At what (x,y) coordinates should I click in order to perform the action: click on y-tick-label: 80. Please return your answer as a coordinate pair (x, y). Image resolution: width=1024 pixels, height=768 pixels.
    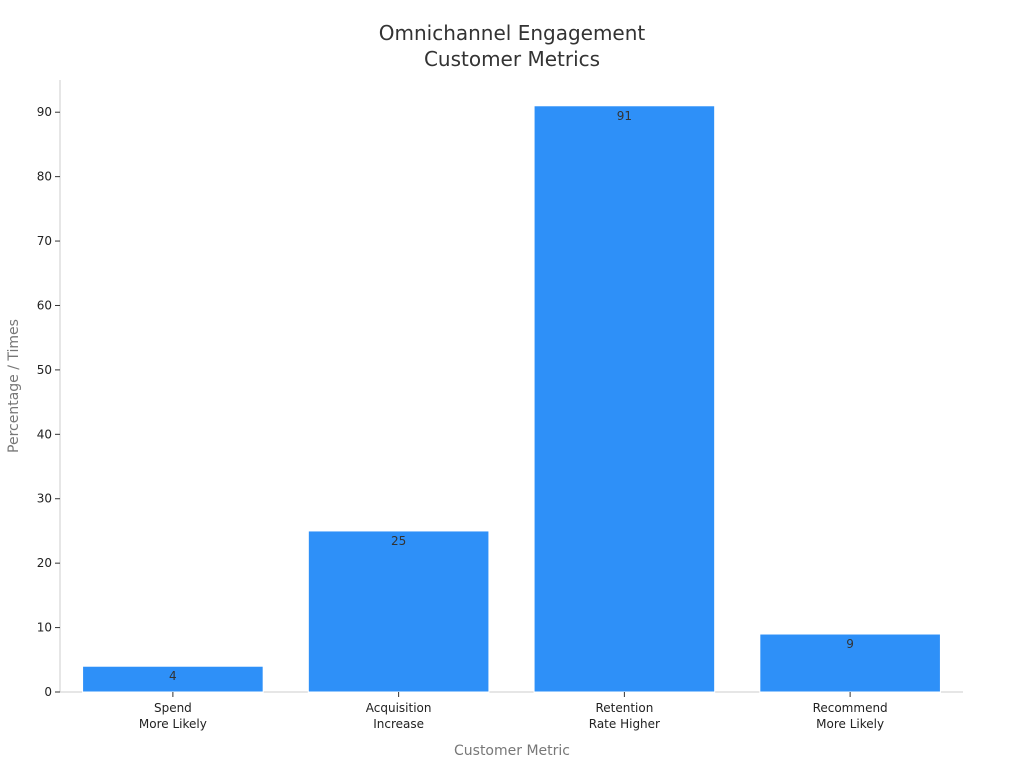
    Looking at the image, I should click on (44, 177).